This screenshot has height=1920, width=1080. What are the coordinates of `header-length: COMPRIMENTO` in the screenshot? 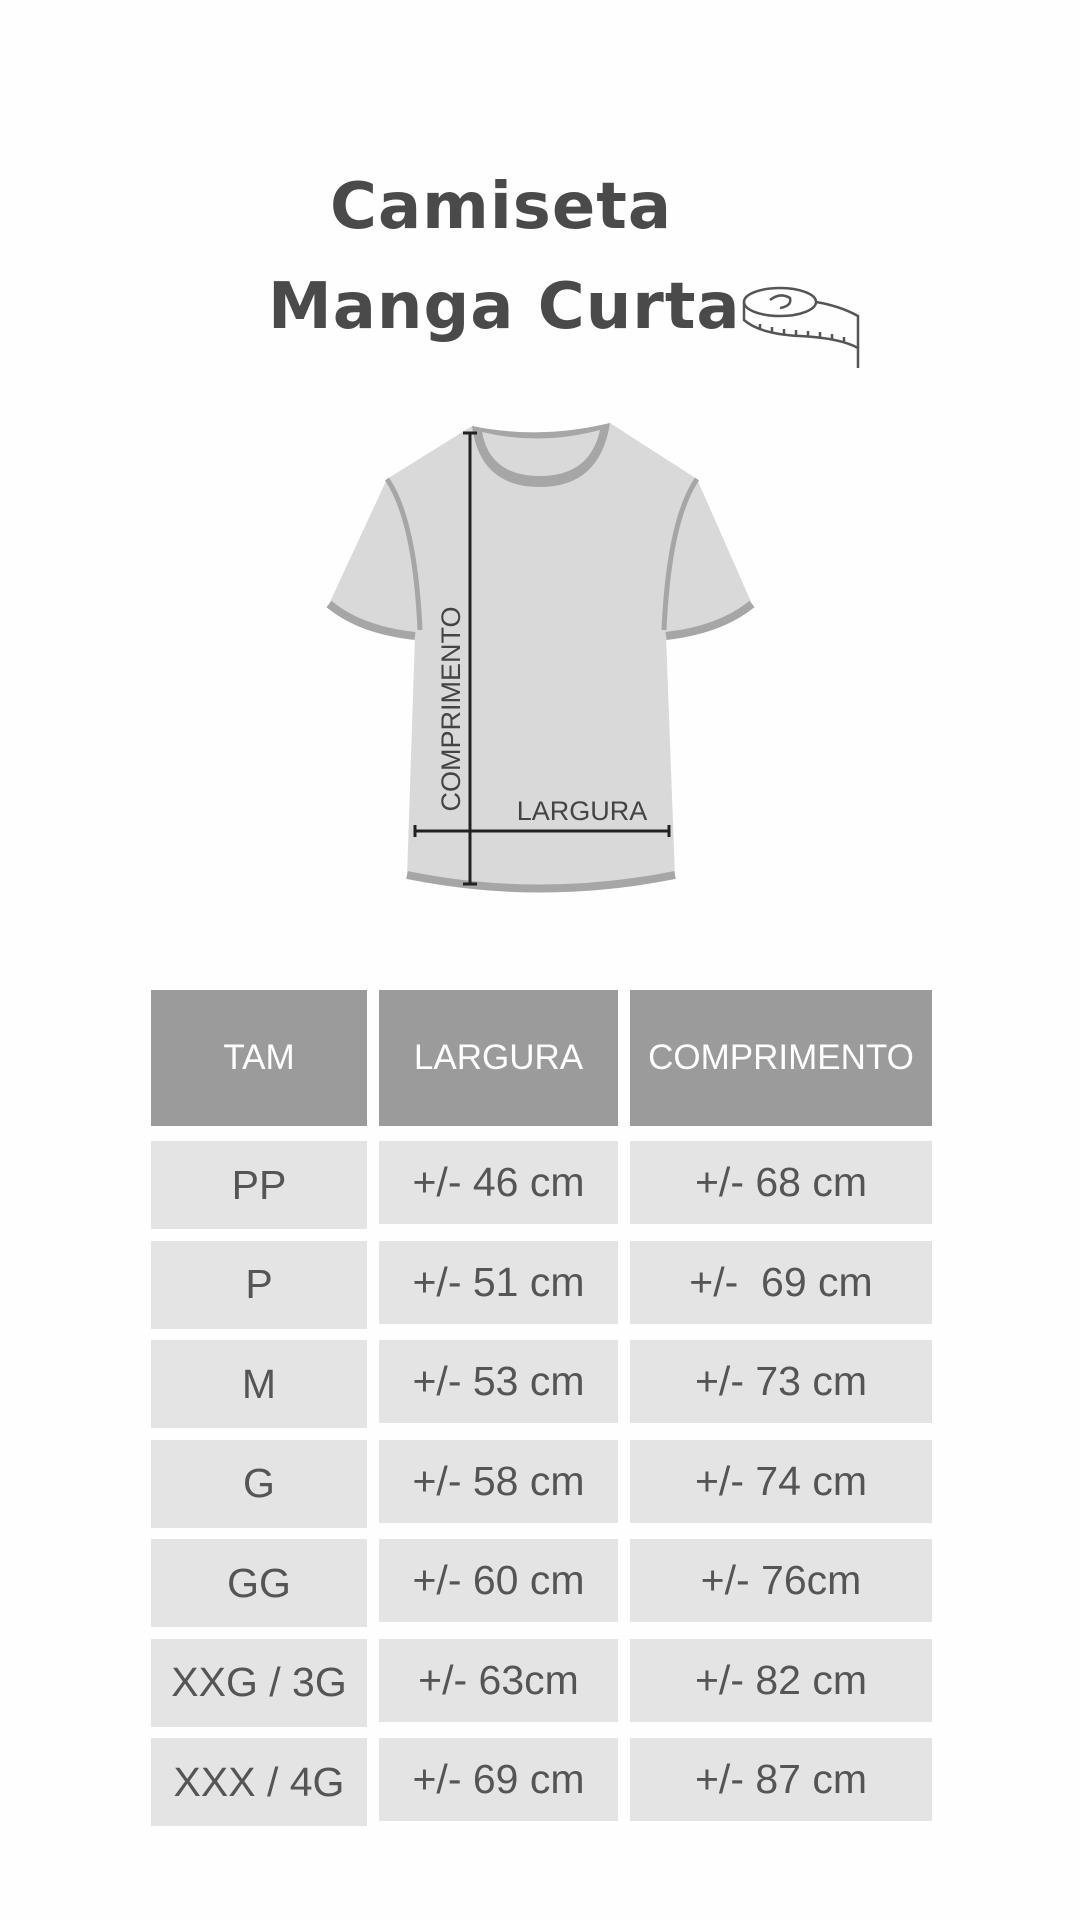 It's located at (781, 1058).